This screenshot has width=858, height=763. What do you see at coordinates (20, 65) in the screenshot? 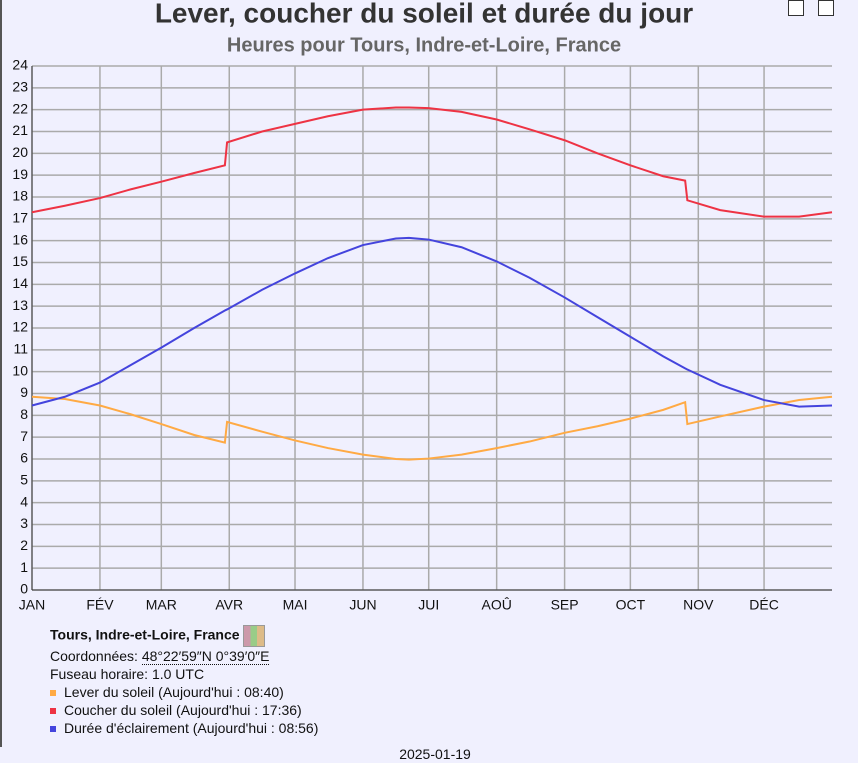
I see `y-tick-label: 24` at bounding box center [20, 65].